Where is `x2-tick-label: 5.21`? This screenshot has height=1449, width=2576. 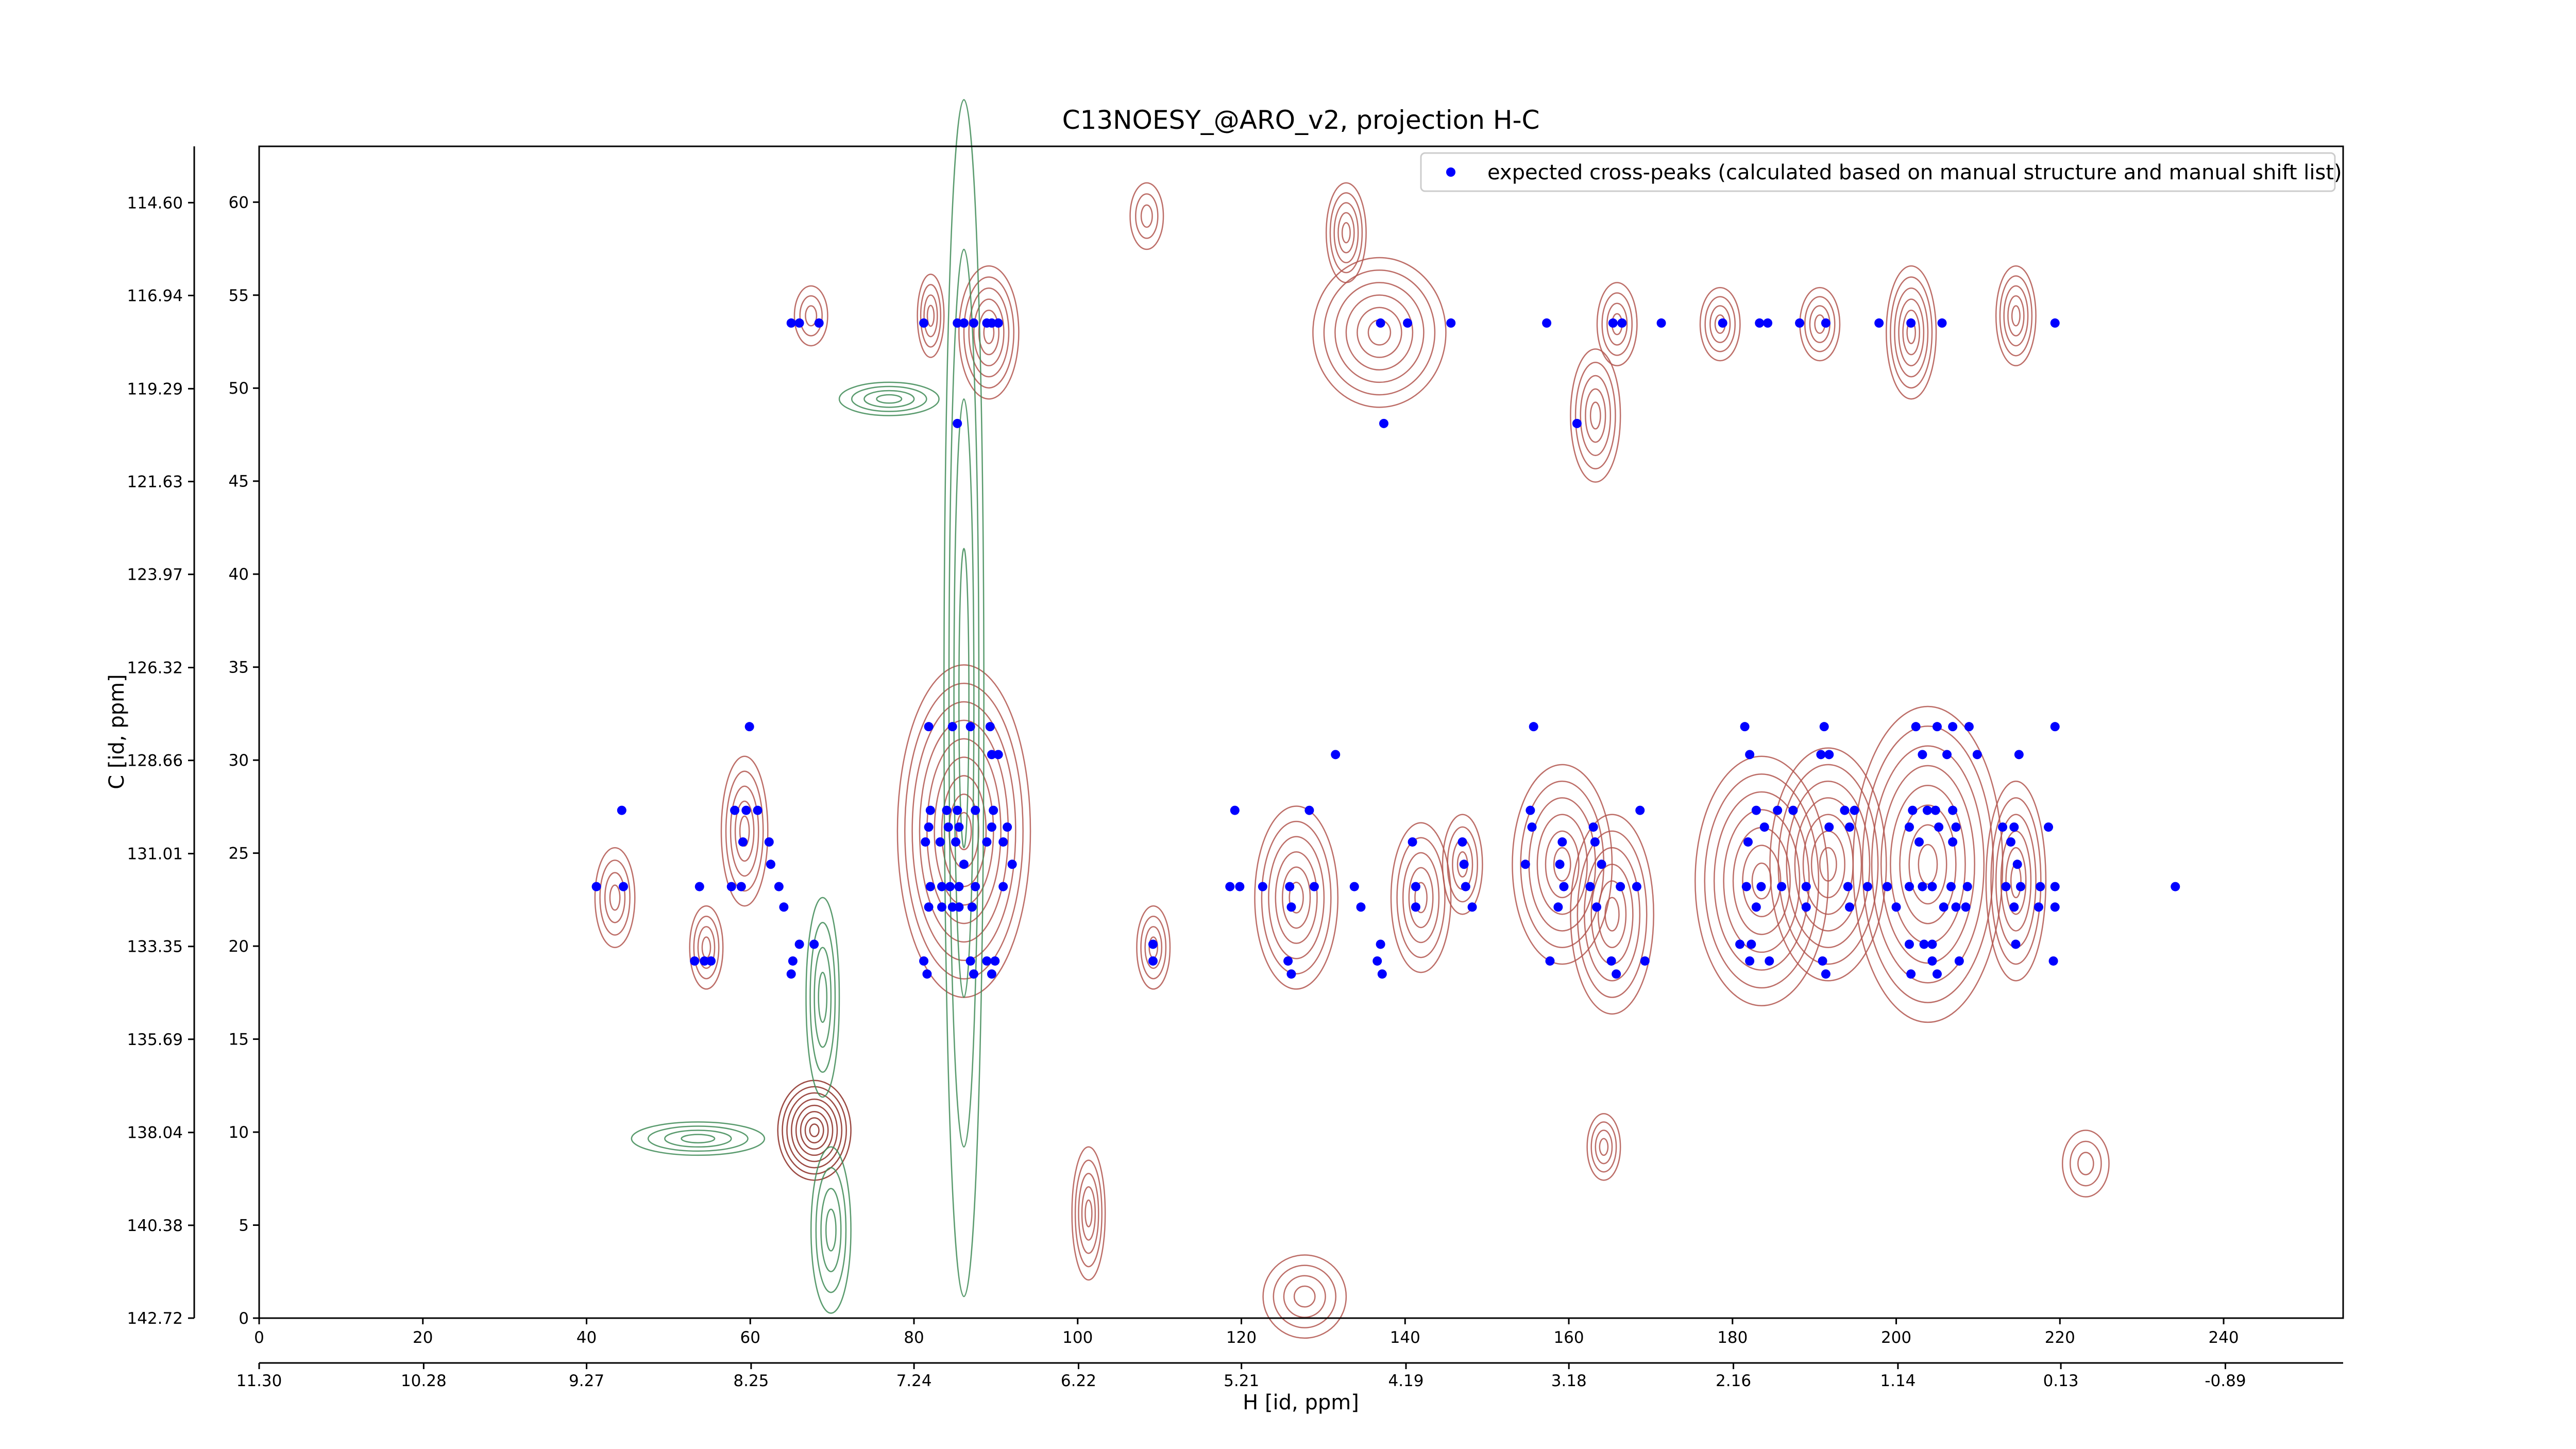 x2-tick-label: 5.21 is located at coordinates (1242, 1381).